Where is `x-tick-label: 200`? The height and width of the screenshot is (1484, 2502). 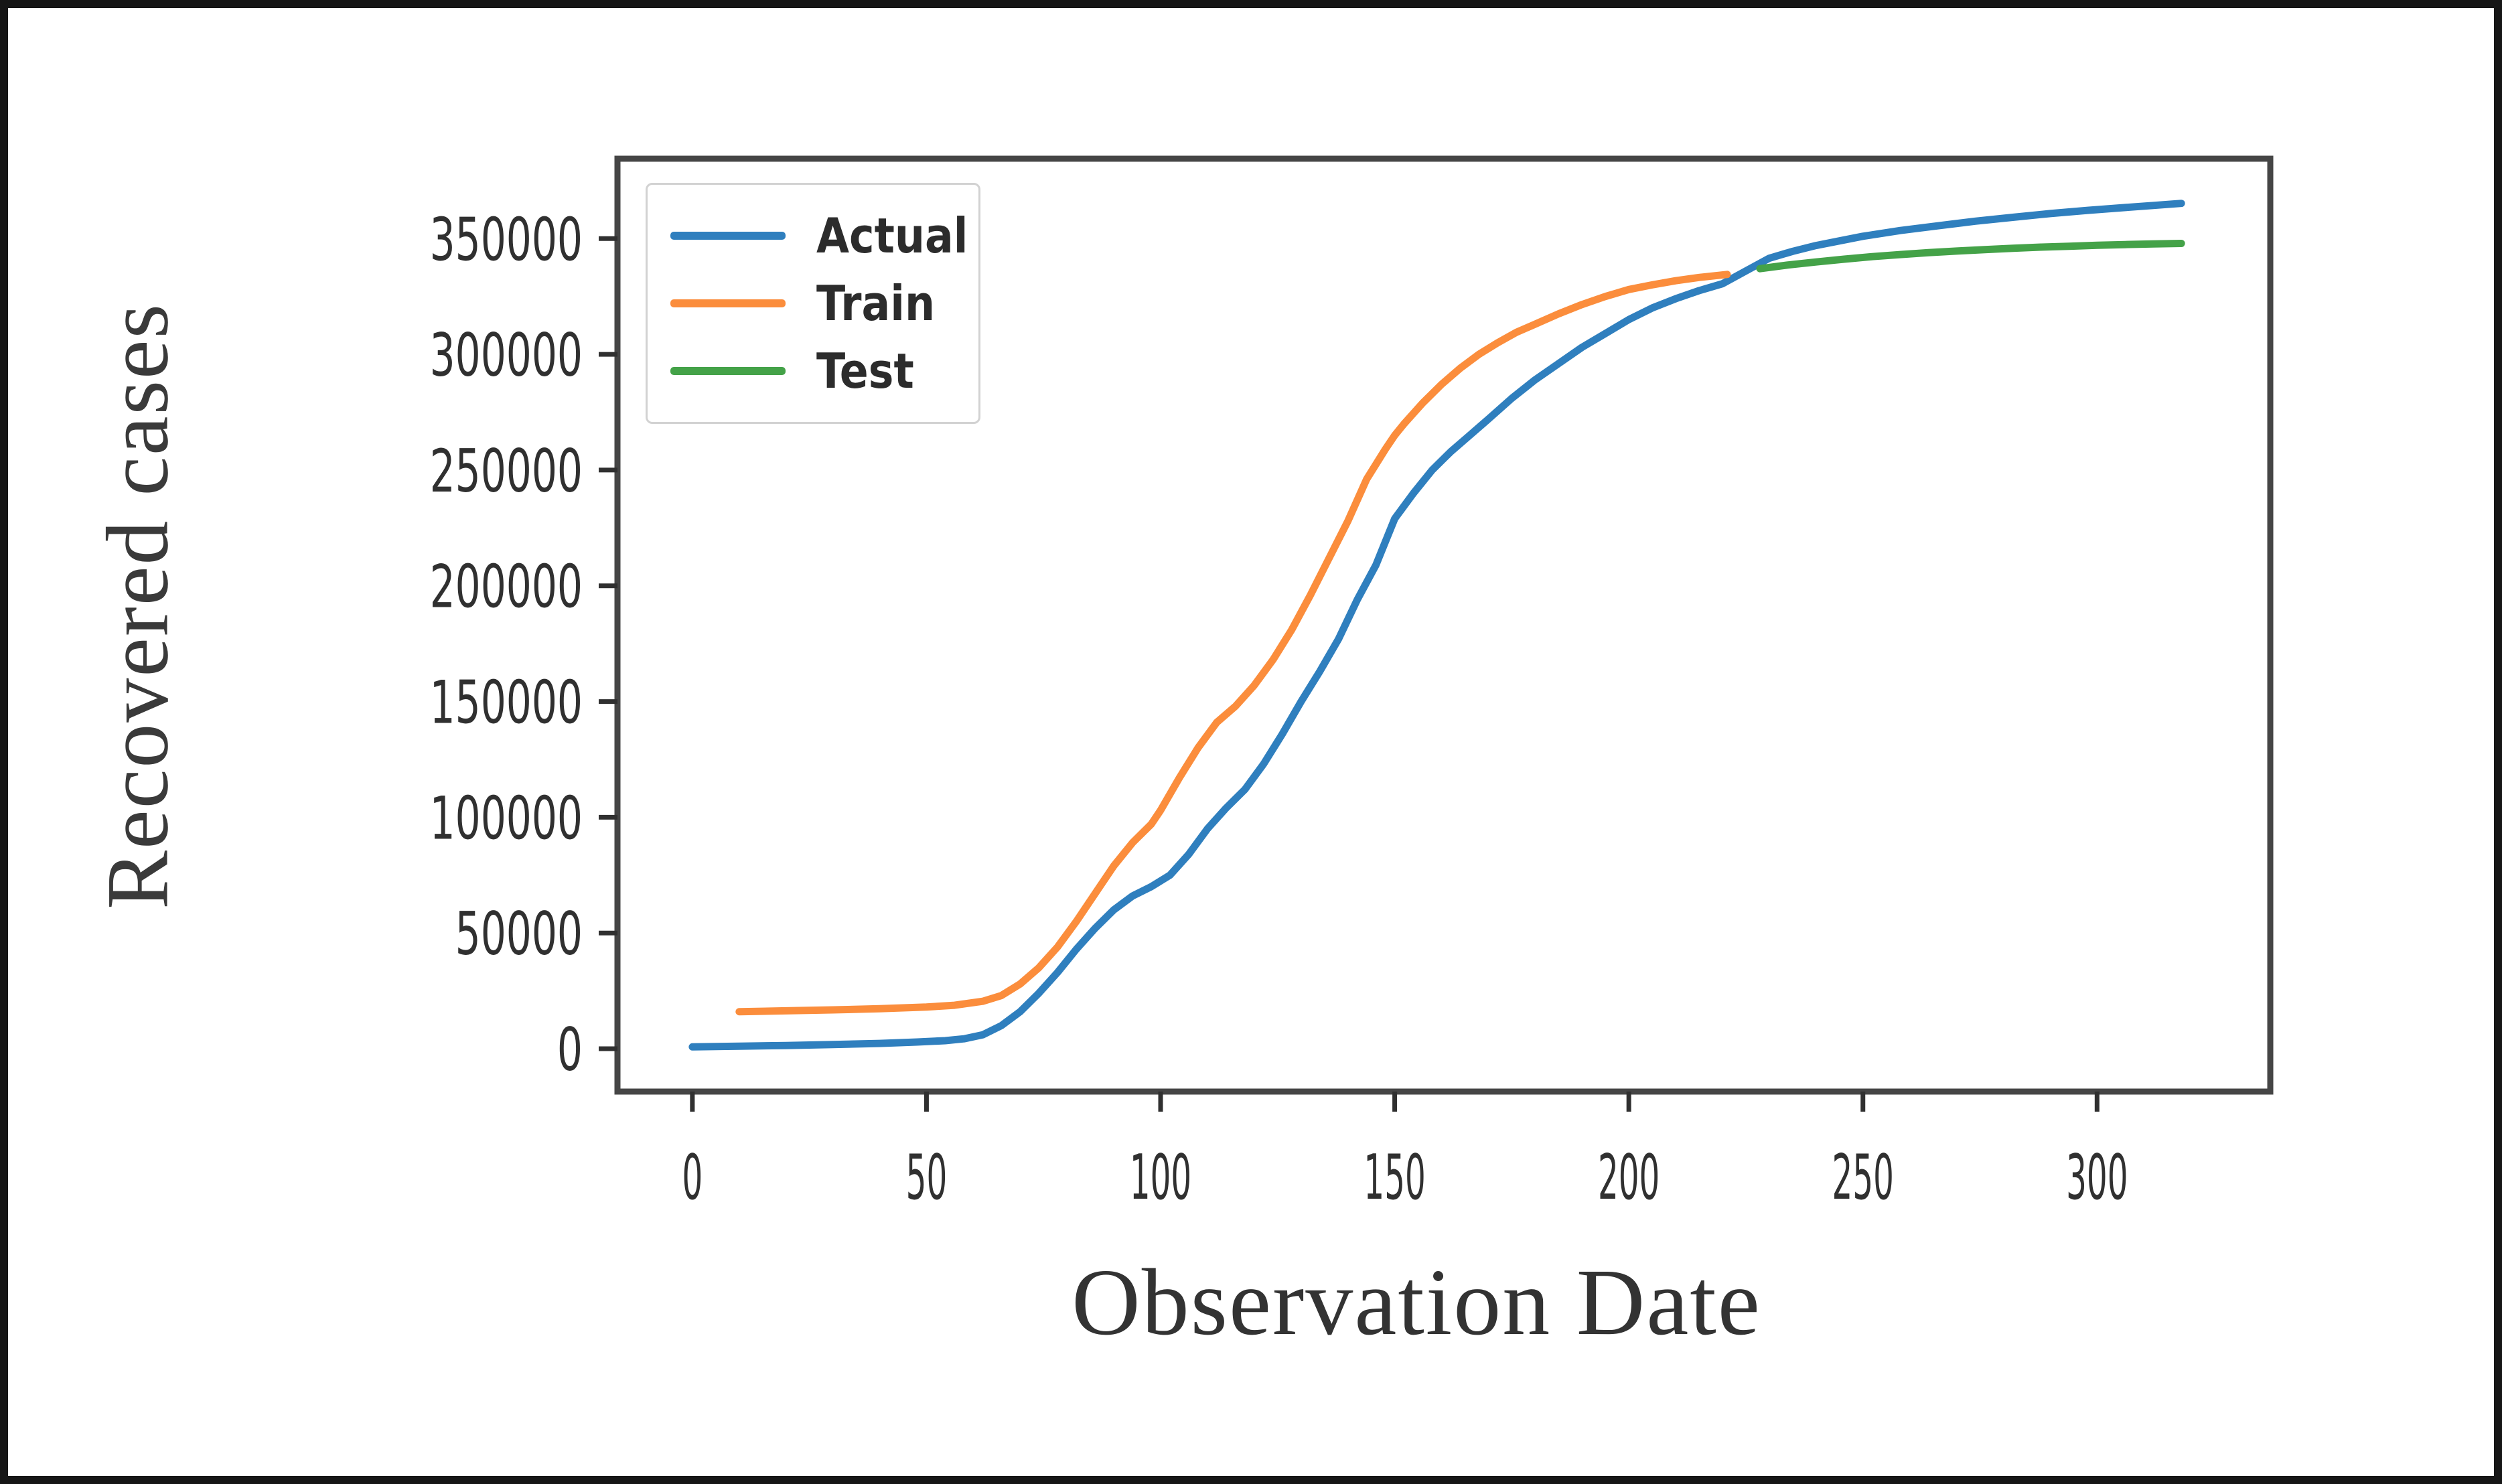
x-tick-label: 200 is located at coordinates (1629, 1177).